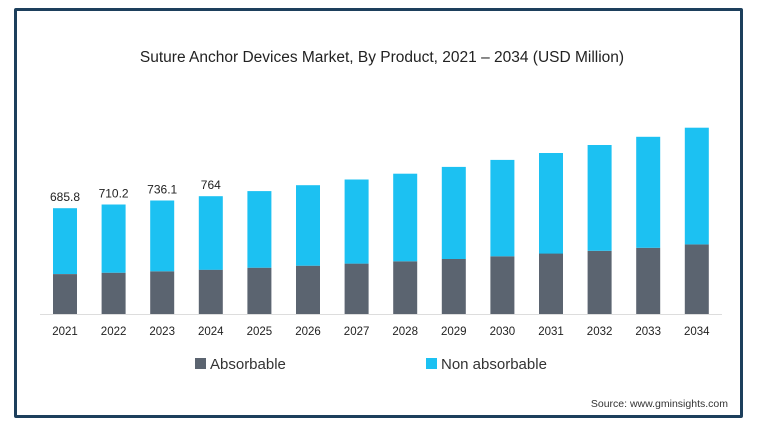  What do you see at coordinates (260, 332) in the screenshot?
I see `x-tick-label: 2025` at bounding box center [260, 332].